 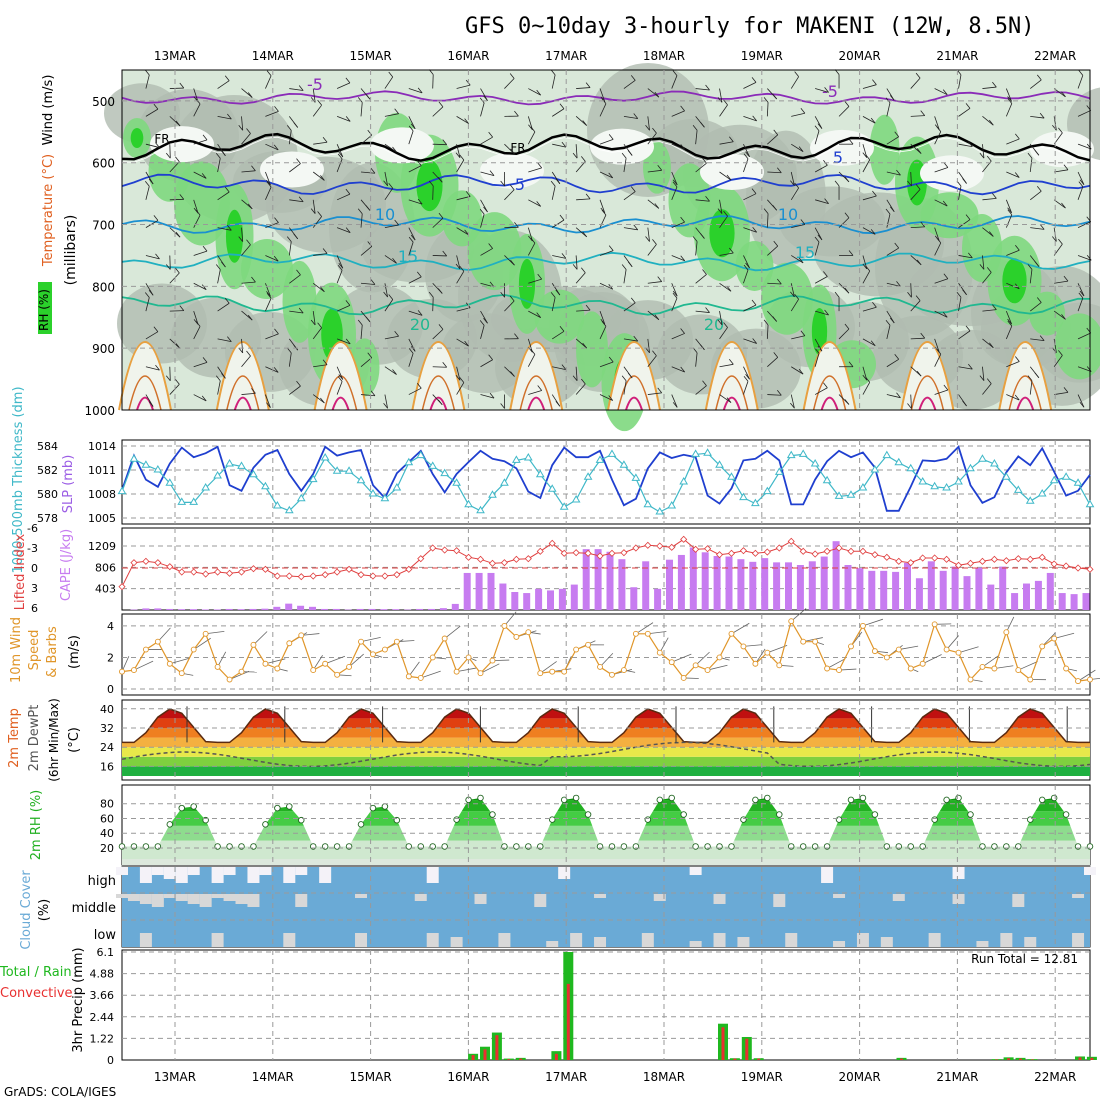 What do you see at coordinates (107, 804) in the screenshot?
I see `rh2m-tick-label: 80` at bounding box center [107, 804].